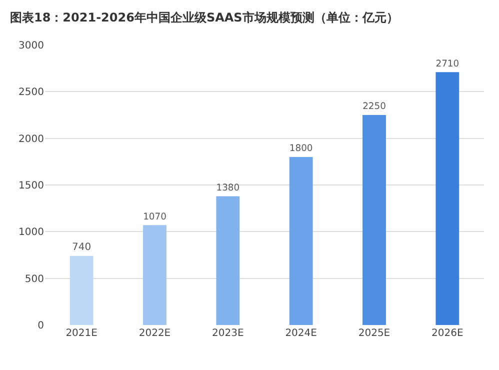 This screenshot has width=499, height=370. What do you see at coordinates (31, 186) in the screenshot?
I see `y-tick-label: 1500` at bounding box center [31, 186].